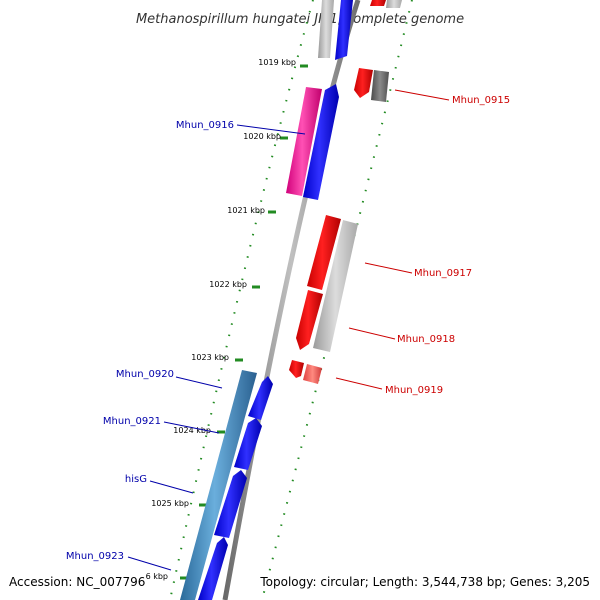 The image size is (600, 600). Describe the element at coordinates (360, 30) in the screenshot. I see `gene-feature-top` at that location.